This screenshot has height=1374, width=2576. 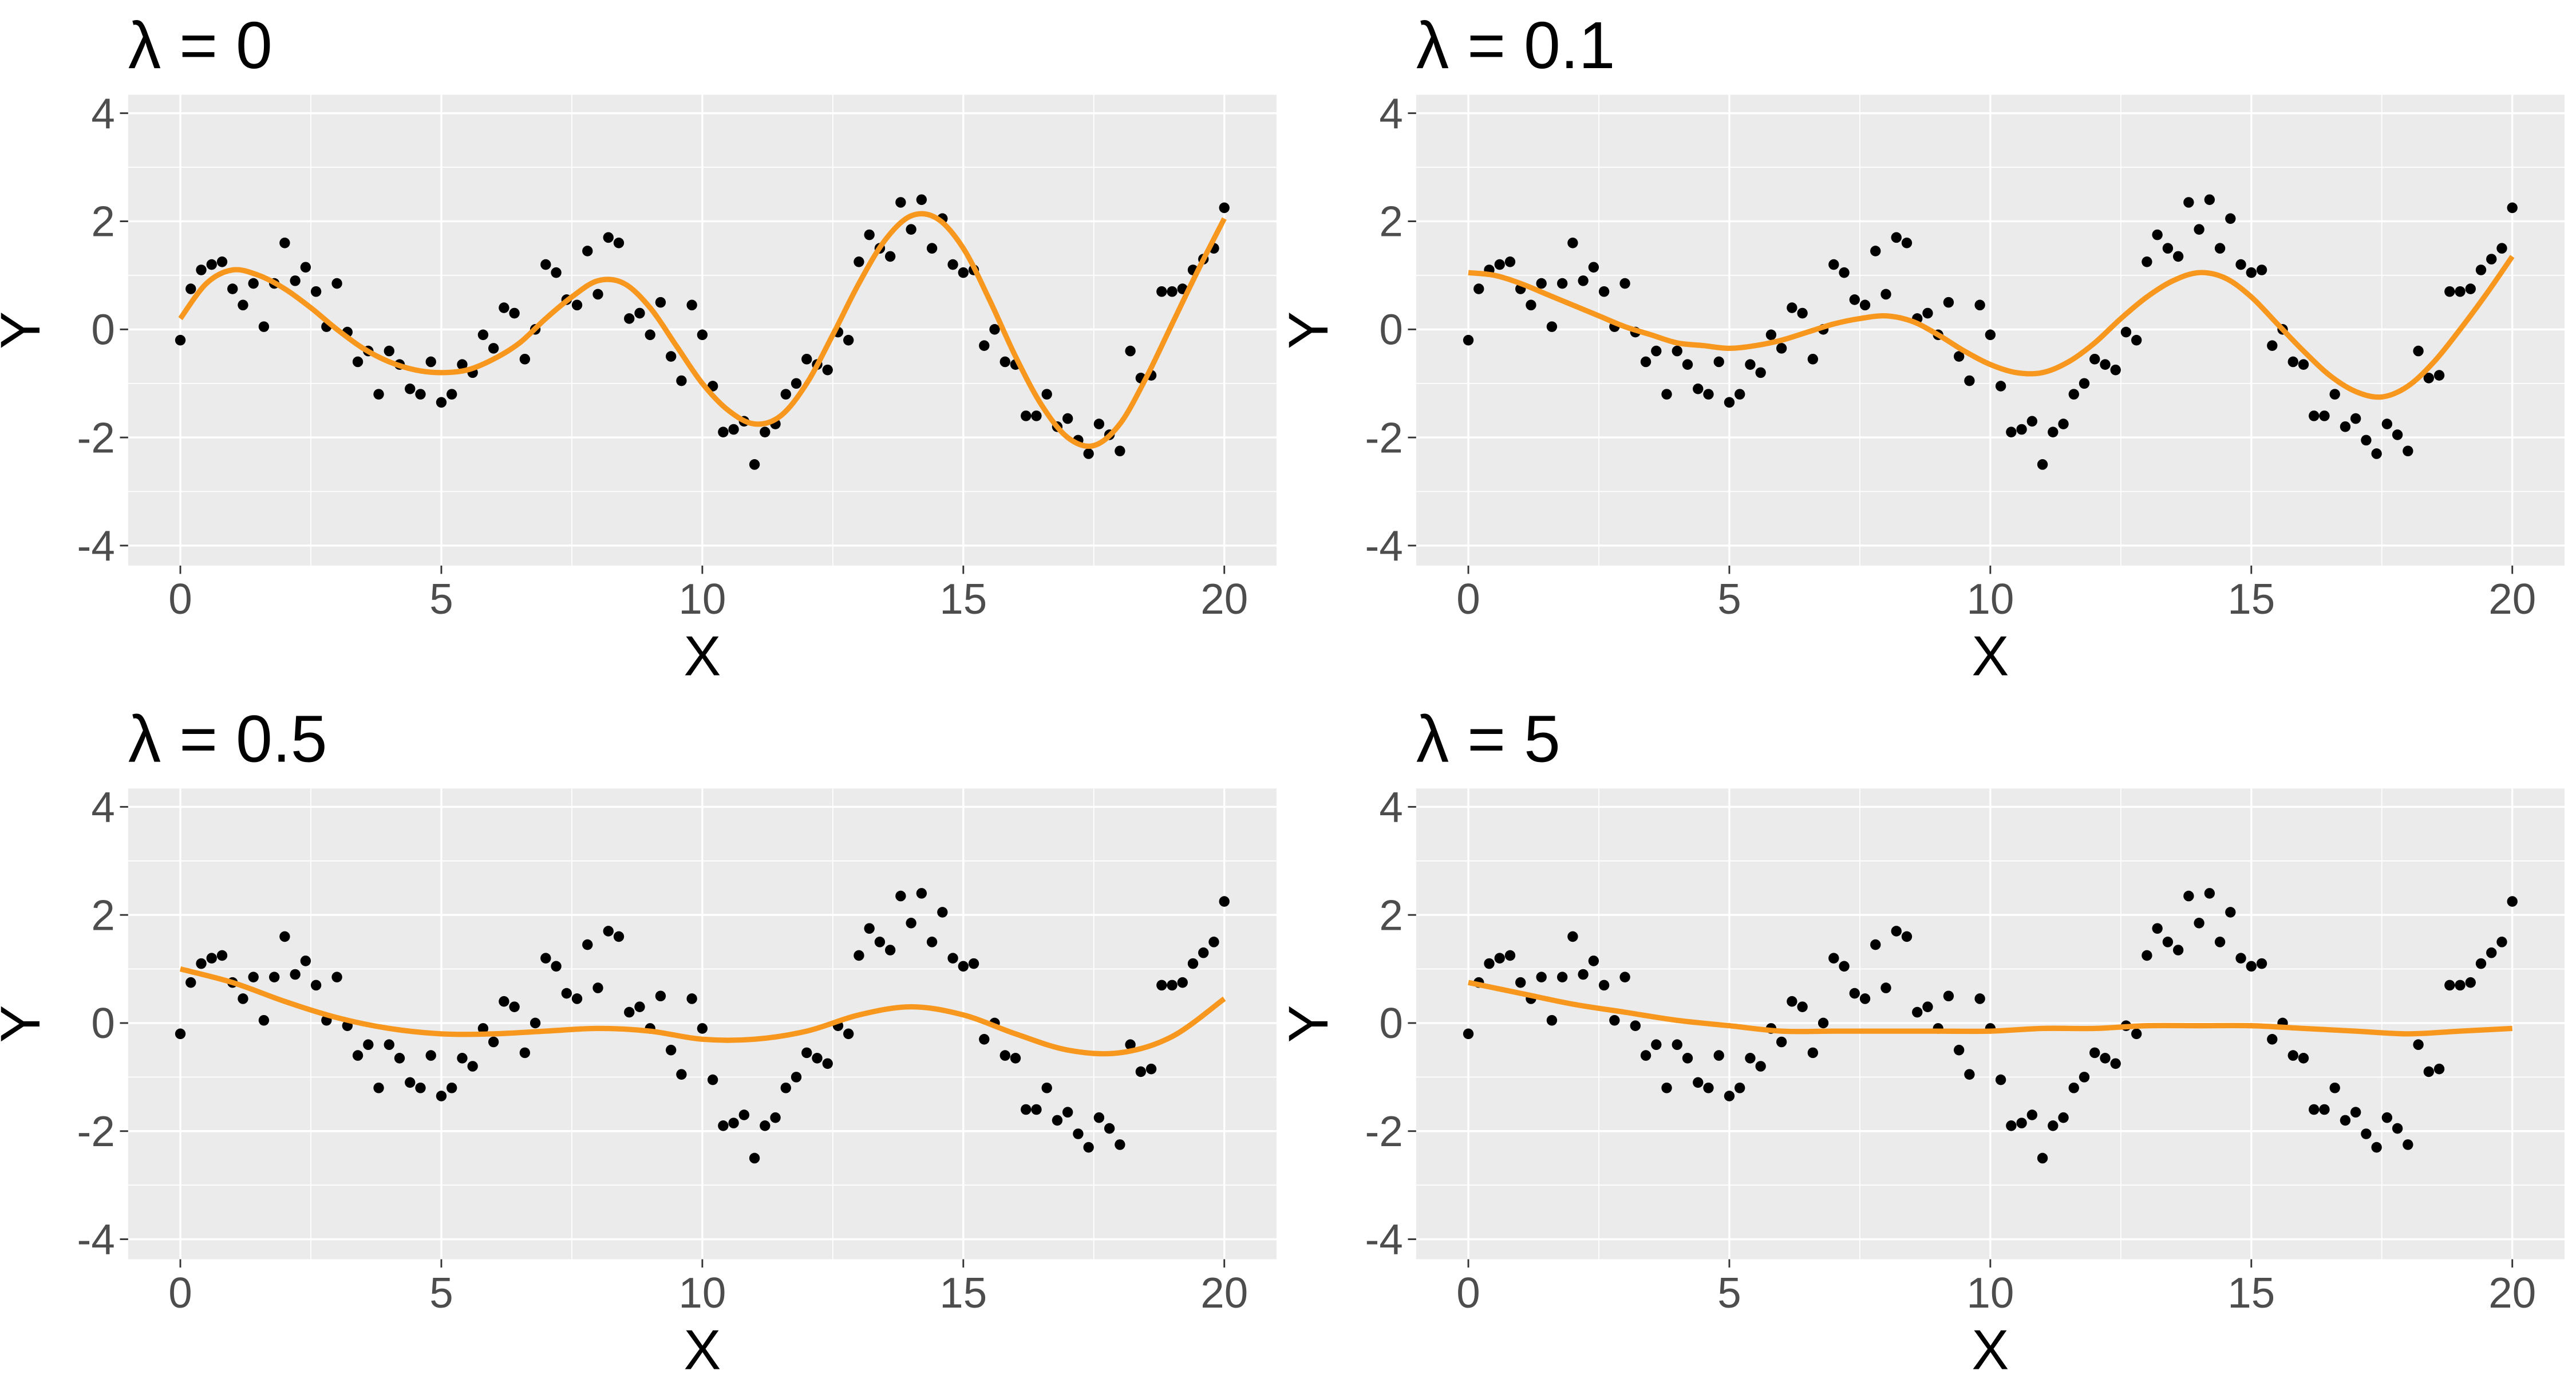 What do you see at coordinates (1384, 437) in the screenshot?
I see `y-tick-label: -2` at bounding box center [1384, 437].